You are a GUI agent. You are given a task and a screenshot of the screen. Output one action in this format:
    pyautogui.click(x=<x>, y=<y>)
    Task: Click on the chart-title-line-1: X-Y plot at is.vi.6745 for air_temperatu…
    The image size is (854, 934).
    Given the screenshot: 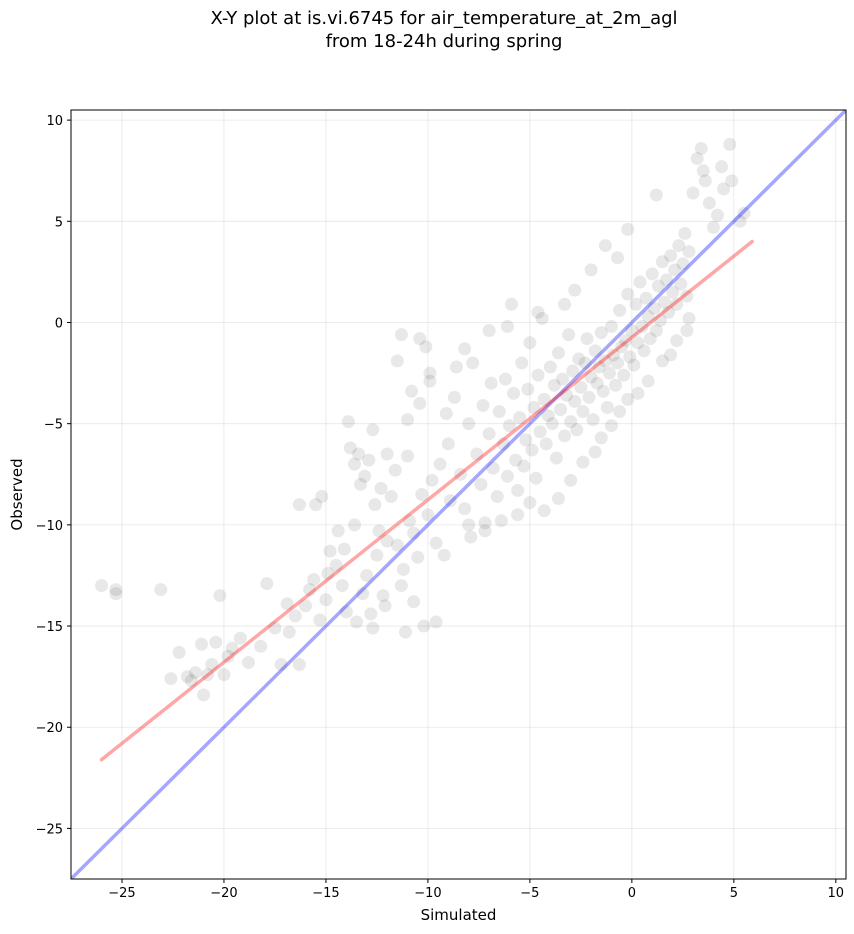 What is the action you would take?
    pyautogui.click(x=444, y=18)
    